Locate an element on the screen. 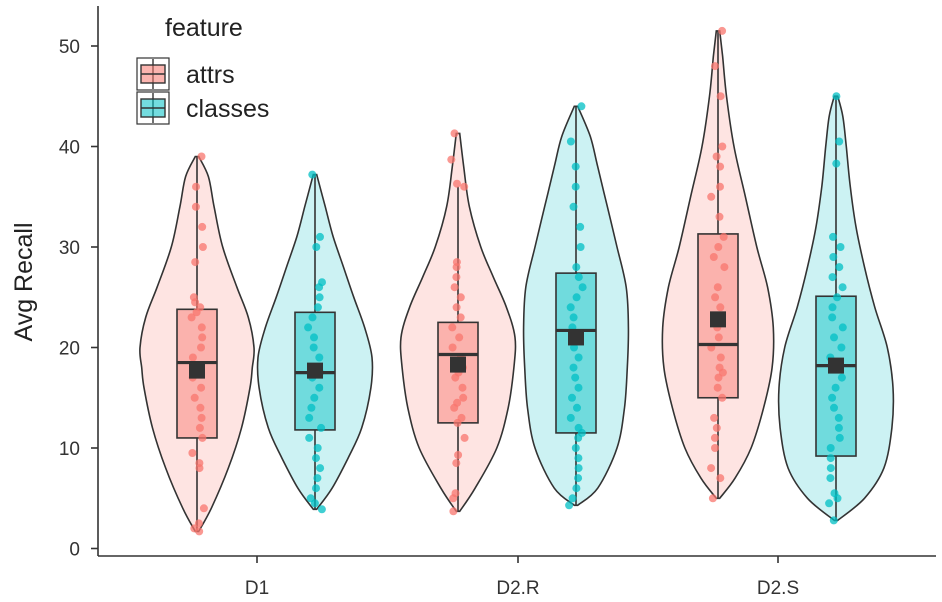  violin-classes-d2-r is located at coordinates (576, 306).